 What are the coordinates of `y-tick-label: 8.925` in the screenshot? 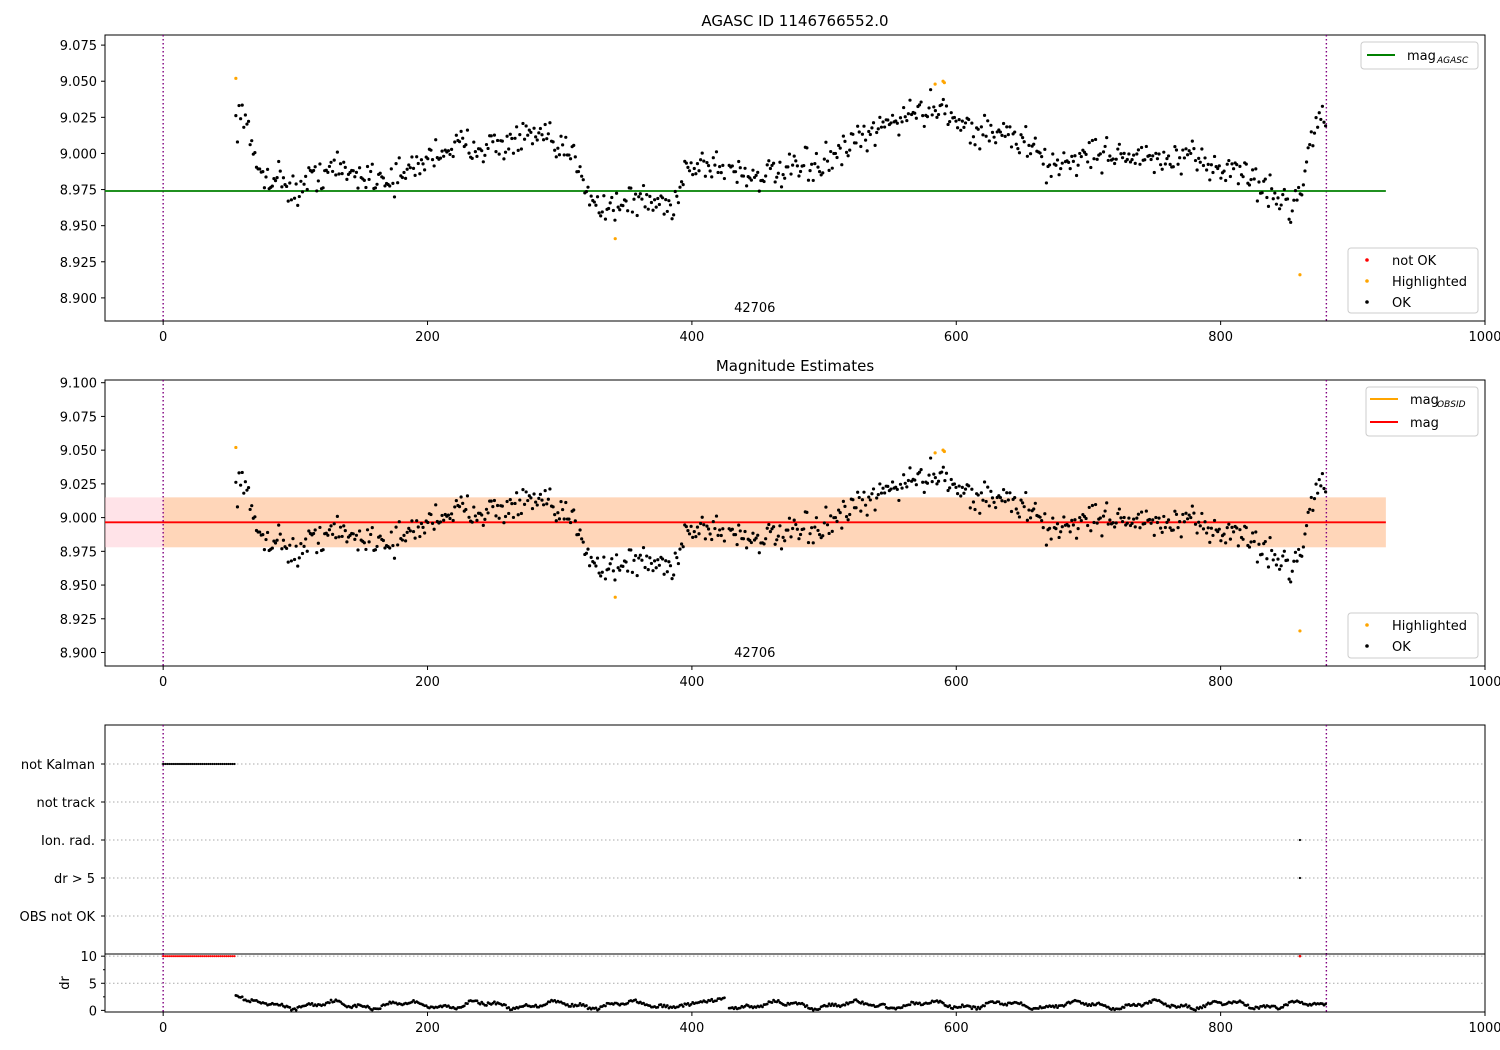 It's located at (78, 263).